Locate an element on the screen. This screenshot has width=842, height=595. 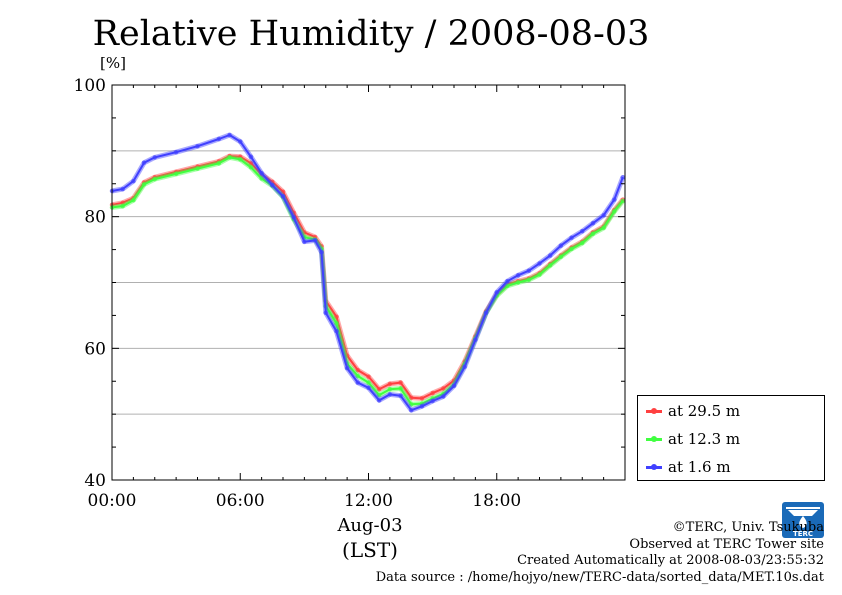
legend-item-1-6m: at 1.6 m is located at coordinates (688, 467).